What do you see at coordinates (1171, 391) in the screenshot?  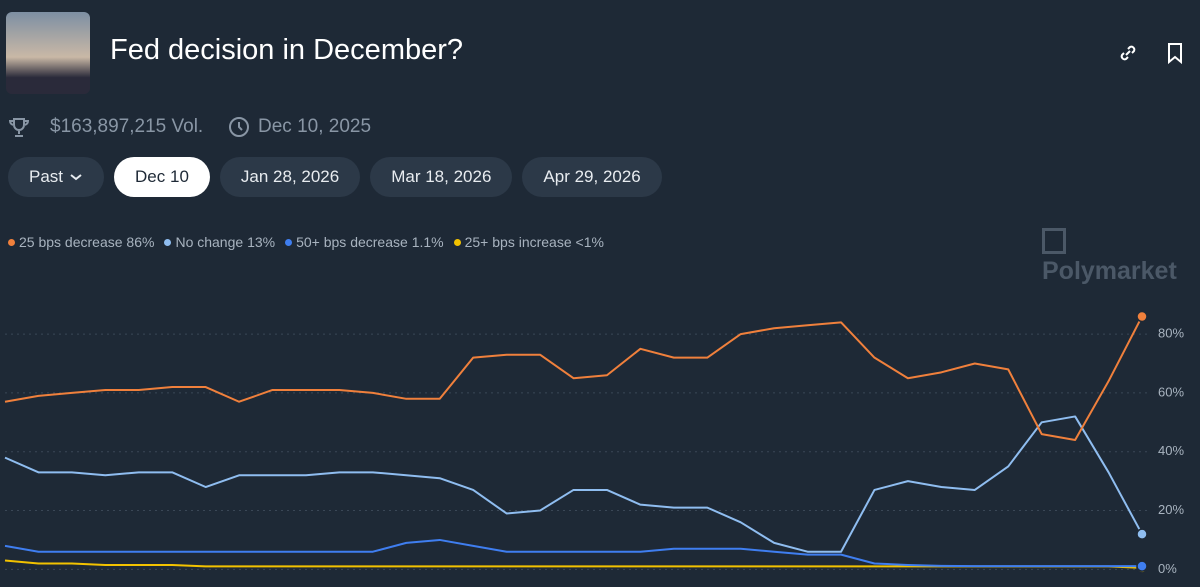 I see `y-tick-label: 60%` at bounding box center [1171, 391].